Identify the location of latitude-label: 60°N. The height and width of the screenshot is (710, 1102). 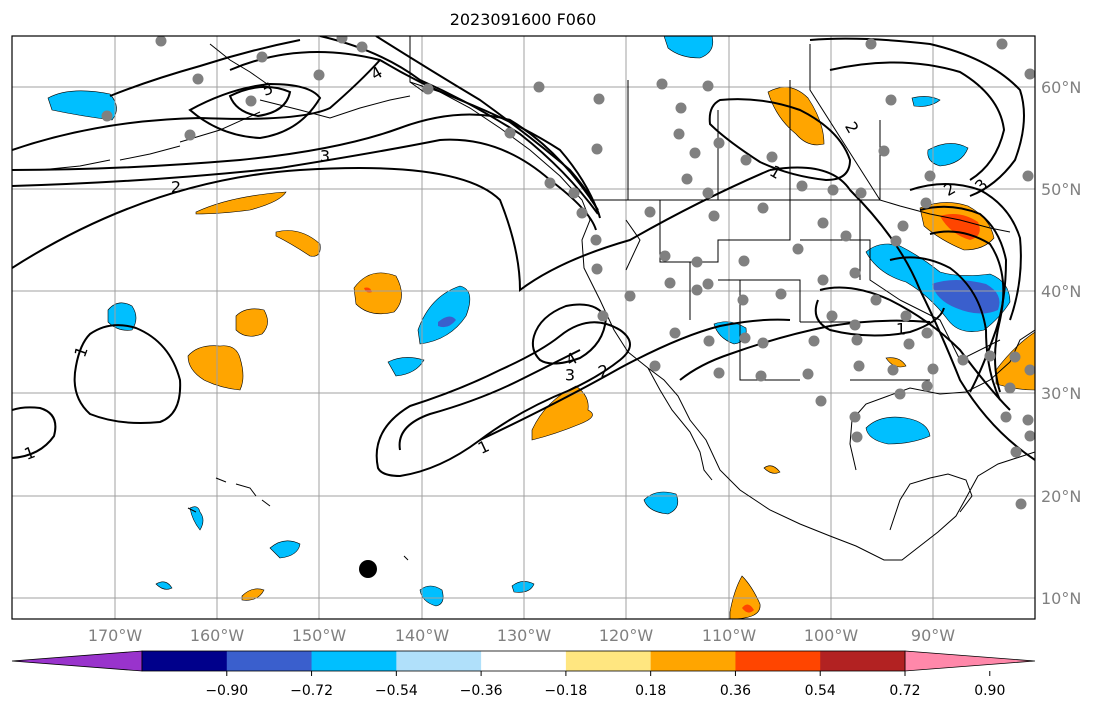
(1061, 87).